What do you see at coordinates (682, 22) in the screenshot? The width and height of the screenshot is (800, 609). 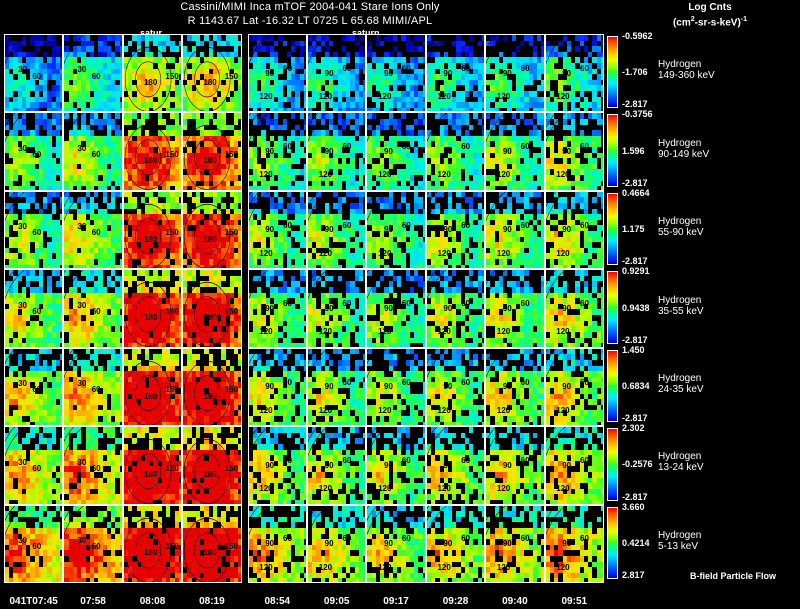 I see `units-prefix: (cm` at bounding box center [682, 22].